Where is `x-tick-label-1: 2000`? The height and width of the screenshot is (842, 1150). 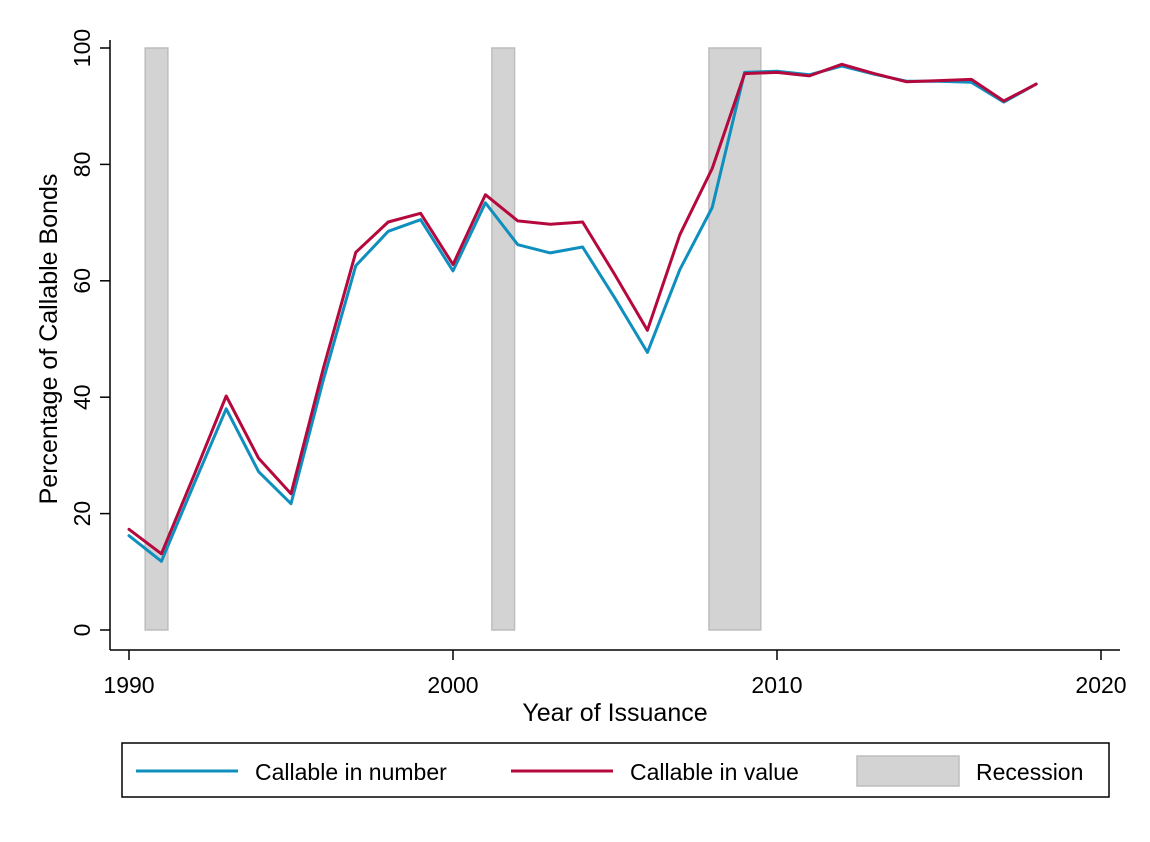 x-tick-label-1: 2000 is located at coordinates (452, 685).